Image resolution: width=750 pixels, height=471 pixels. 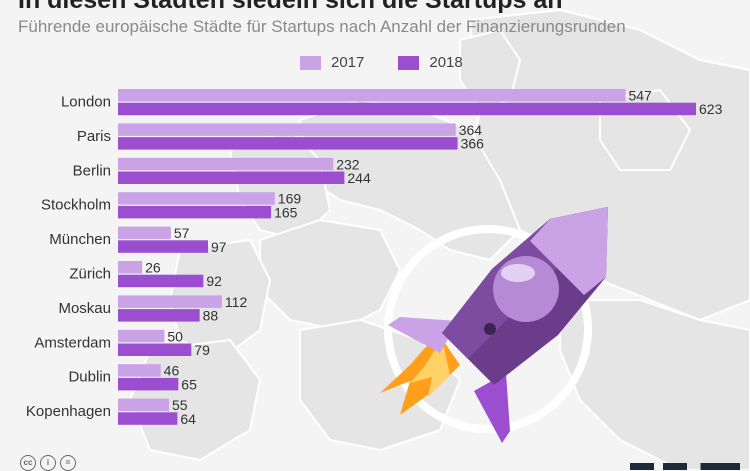 What do you see at coordinates (310, 62) in the screenshot?
I see `legend-swatch-2017` at bounding box center [310, 62].